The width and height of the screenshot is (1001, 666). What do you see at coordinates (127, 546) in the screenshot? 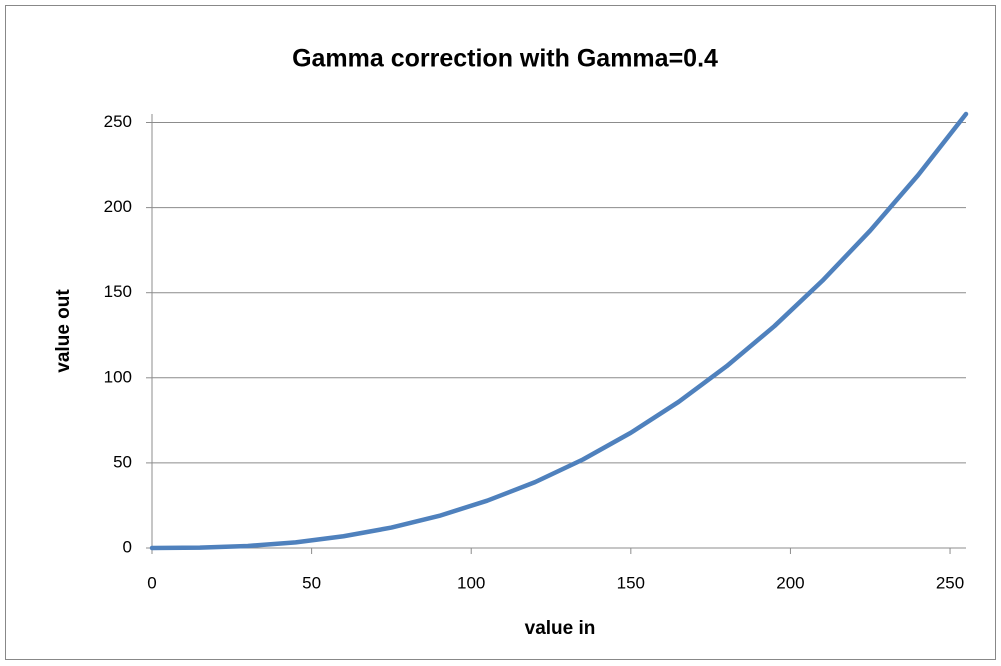
I see `y-tick-label: 0` at bounding box center [127, 546].